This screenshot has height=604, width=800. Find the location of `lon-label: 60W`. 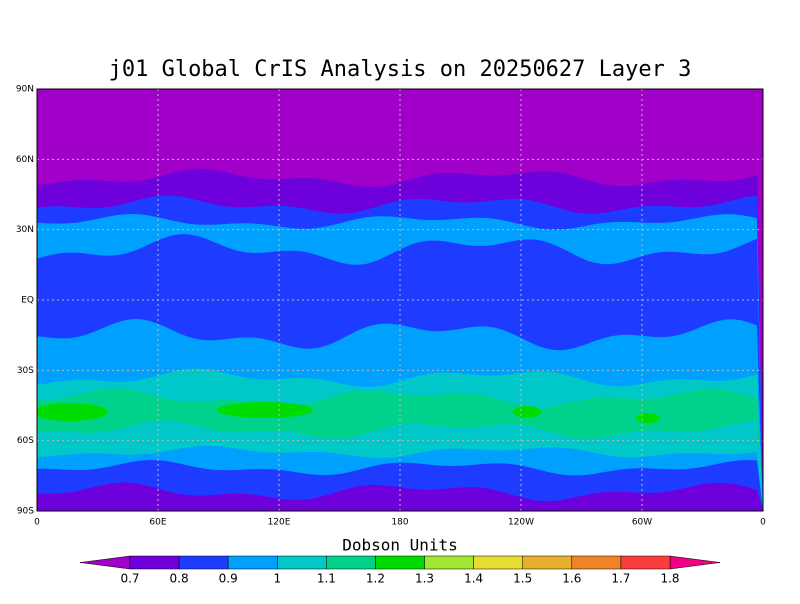

lon-label: 60W is located at coordinates (642, 523).